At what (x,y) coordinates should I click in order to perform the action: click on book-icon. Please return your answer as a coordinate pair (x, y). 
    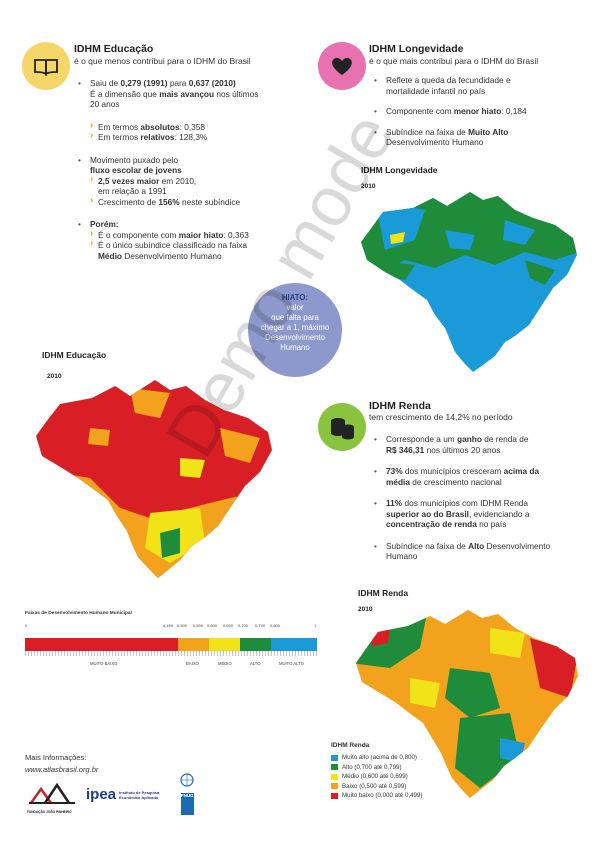
    Looking at the image, I should click on (46, 66).